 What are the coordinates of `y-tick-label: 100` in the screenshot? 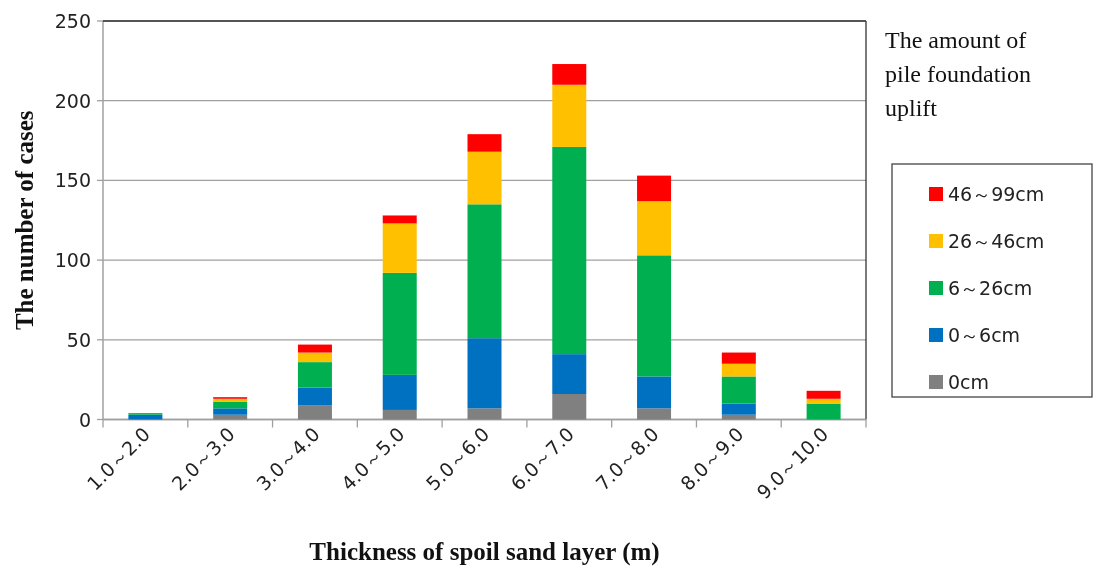 It's located at (72, 260).